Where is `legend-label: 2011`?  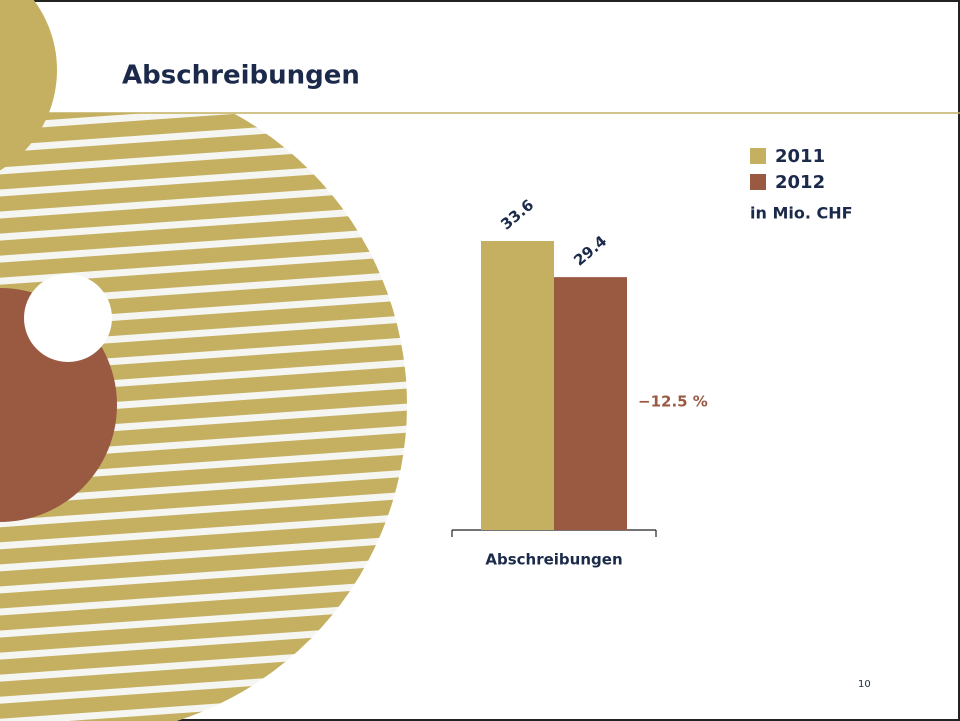
legend-label: 2011 is located at coordinates (800, 156).